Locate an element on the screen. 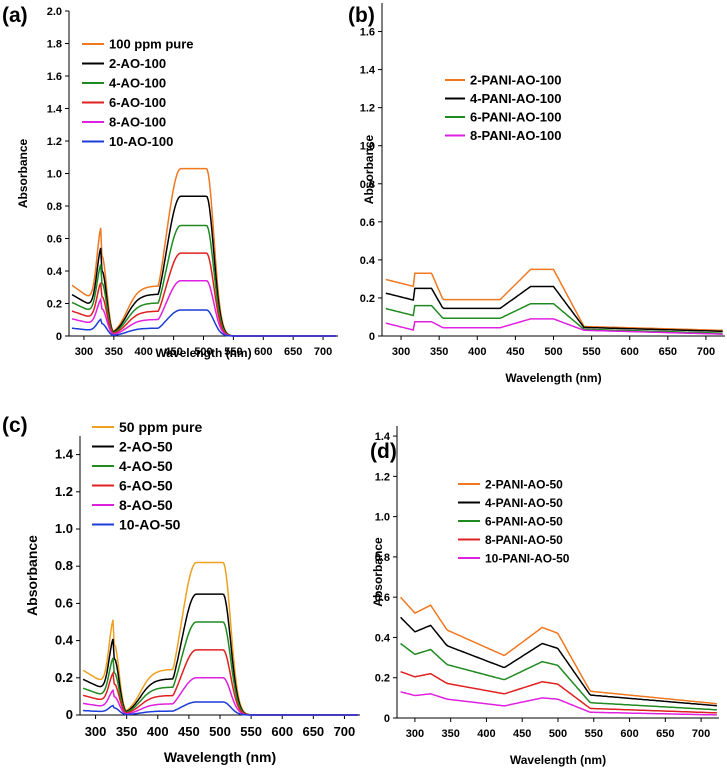 The height and width of the screenshot is (769, 727). legend-entry: 8-AO-100 is located at coordinates (137, 122).